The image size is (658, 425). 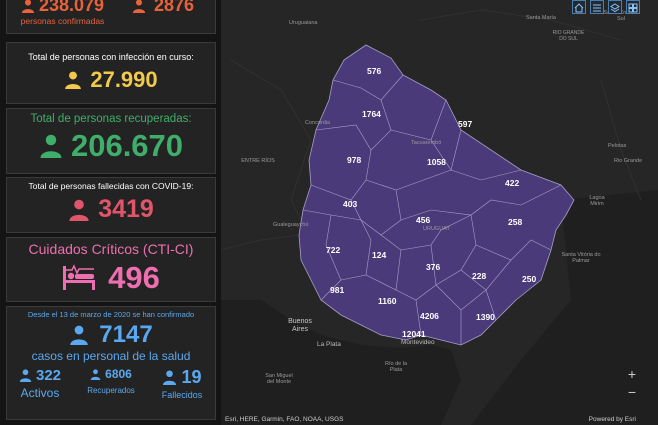 What do you see at coordinates (426, 143) in the screenshot?
I see `map-label: Tacuarembó` at bounding box center [426, 143].